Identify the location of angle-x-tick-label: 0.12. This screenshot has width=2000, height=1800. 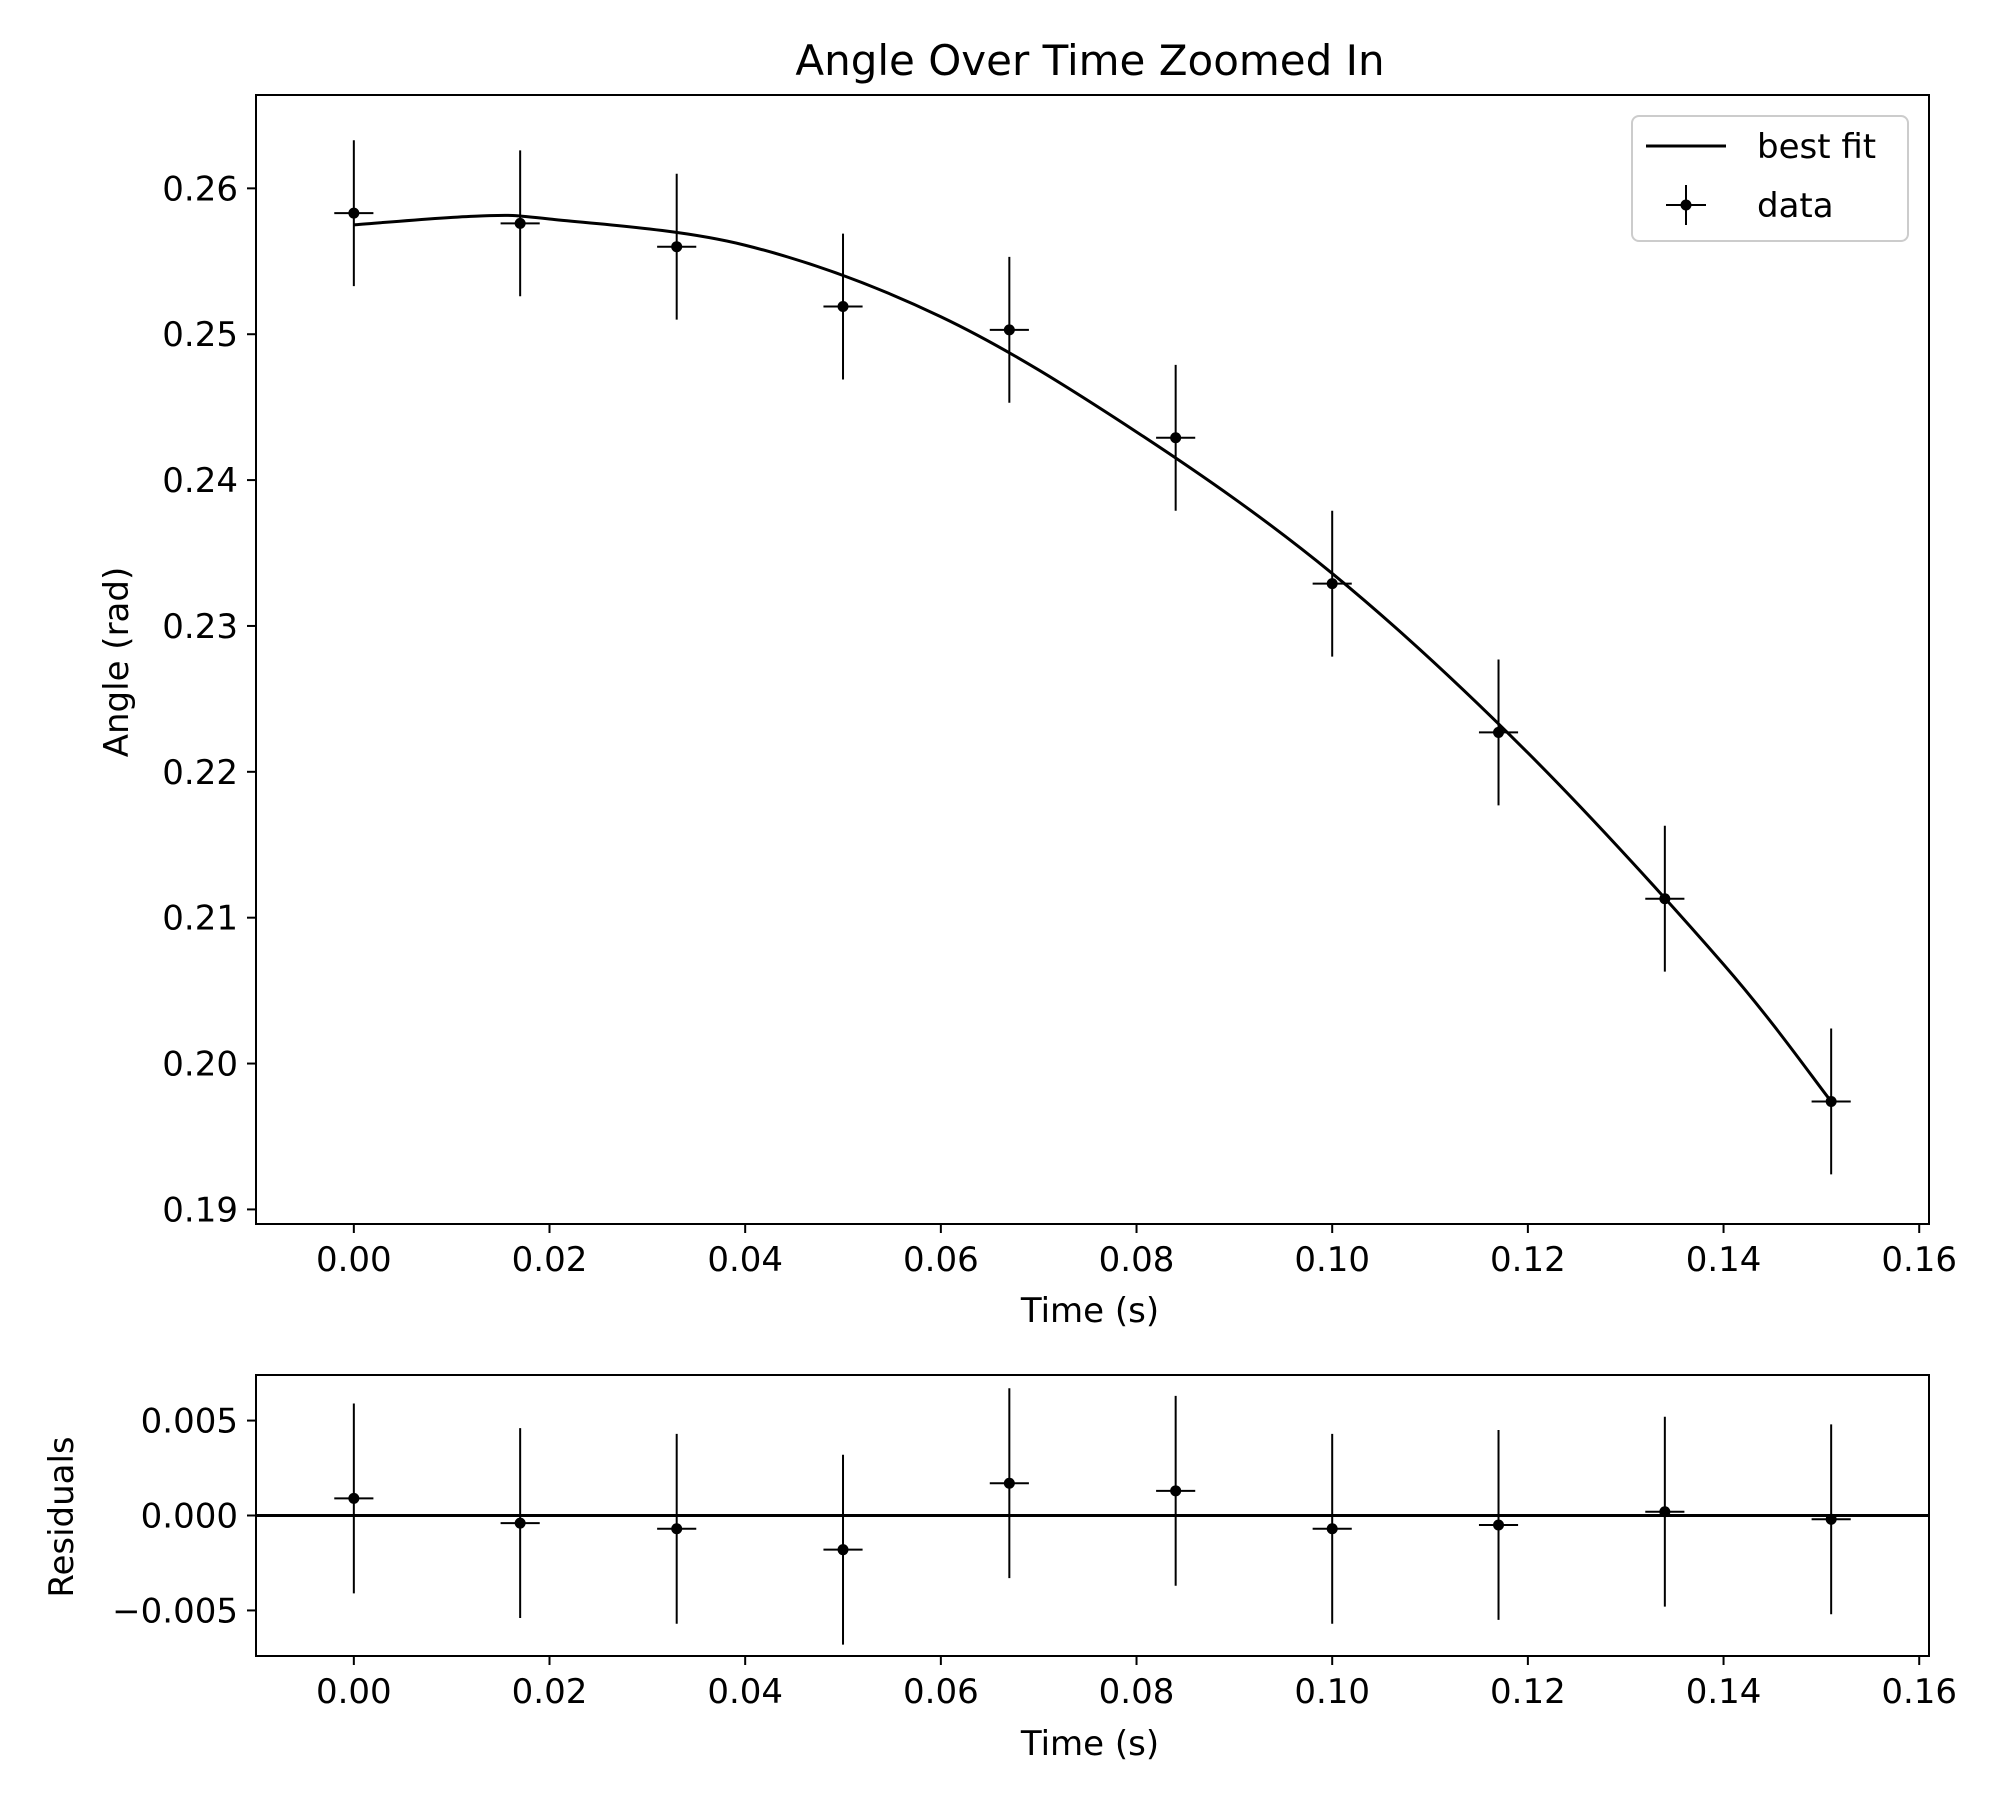
(1528, 1260).